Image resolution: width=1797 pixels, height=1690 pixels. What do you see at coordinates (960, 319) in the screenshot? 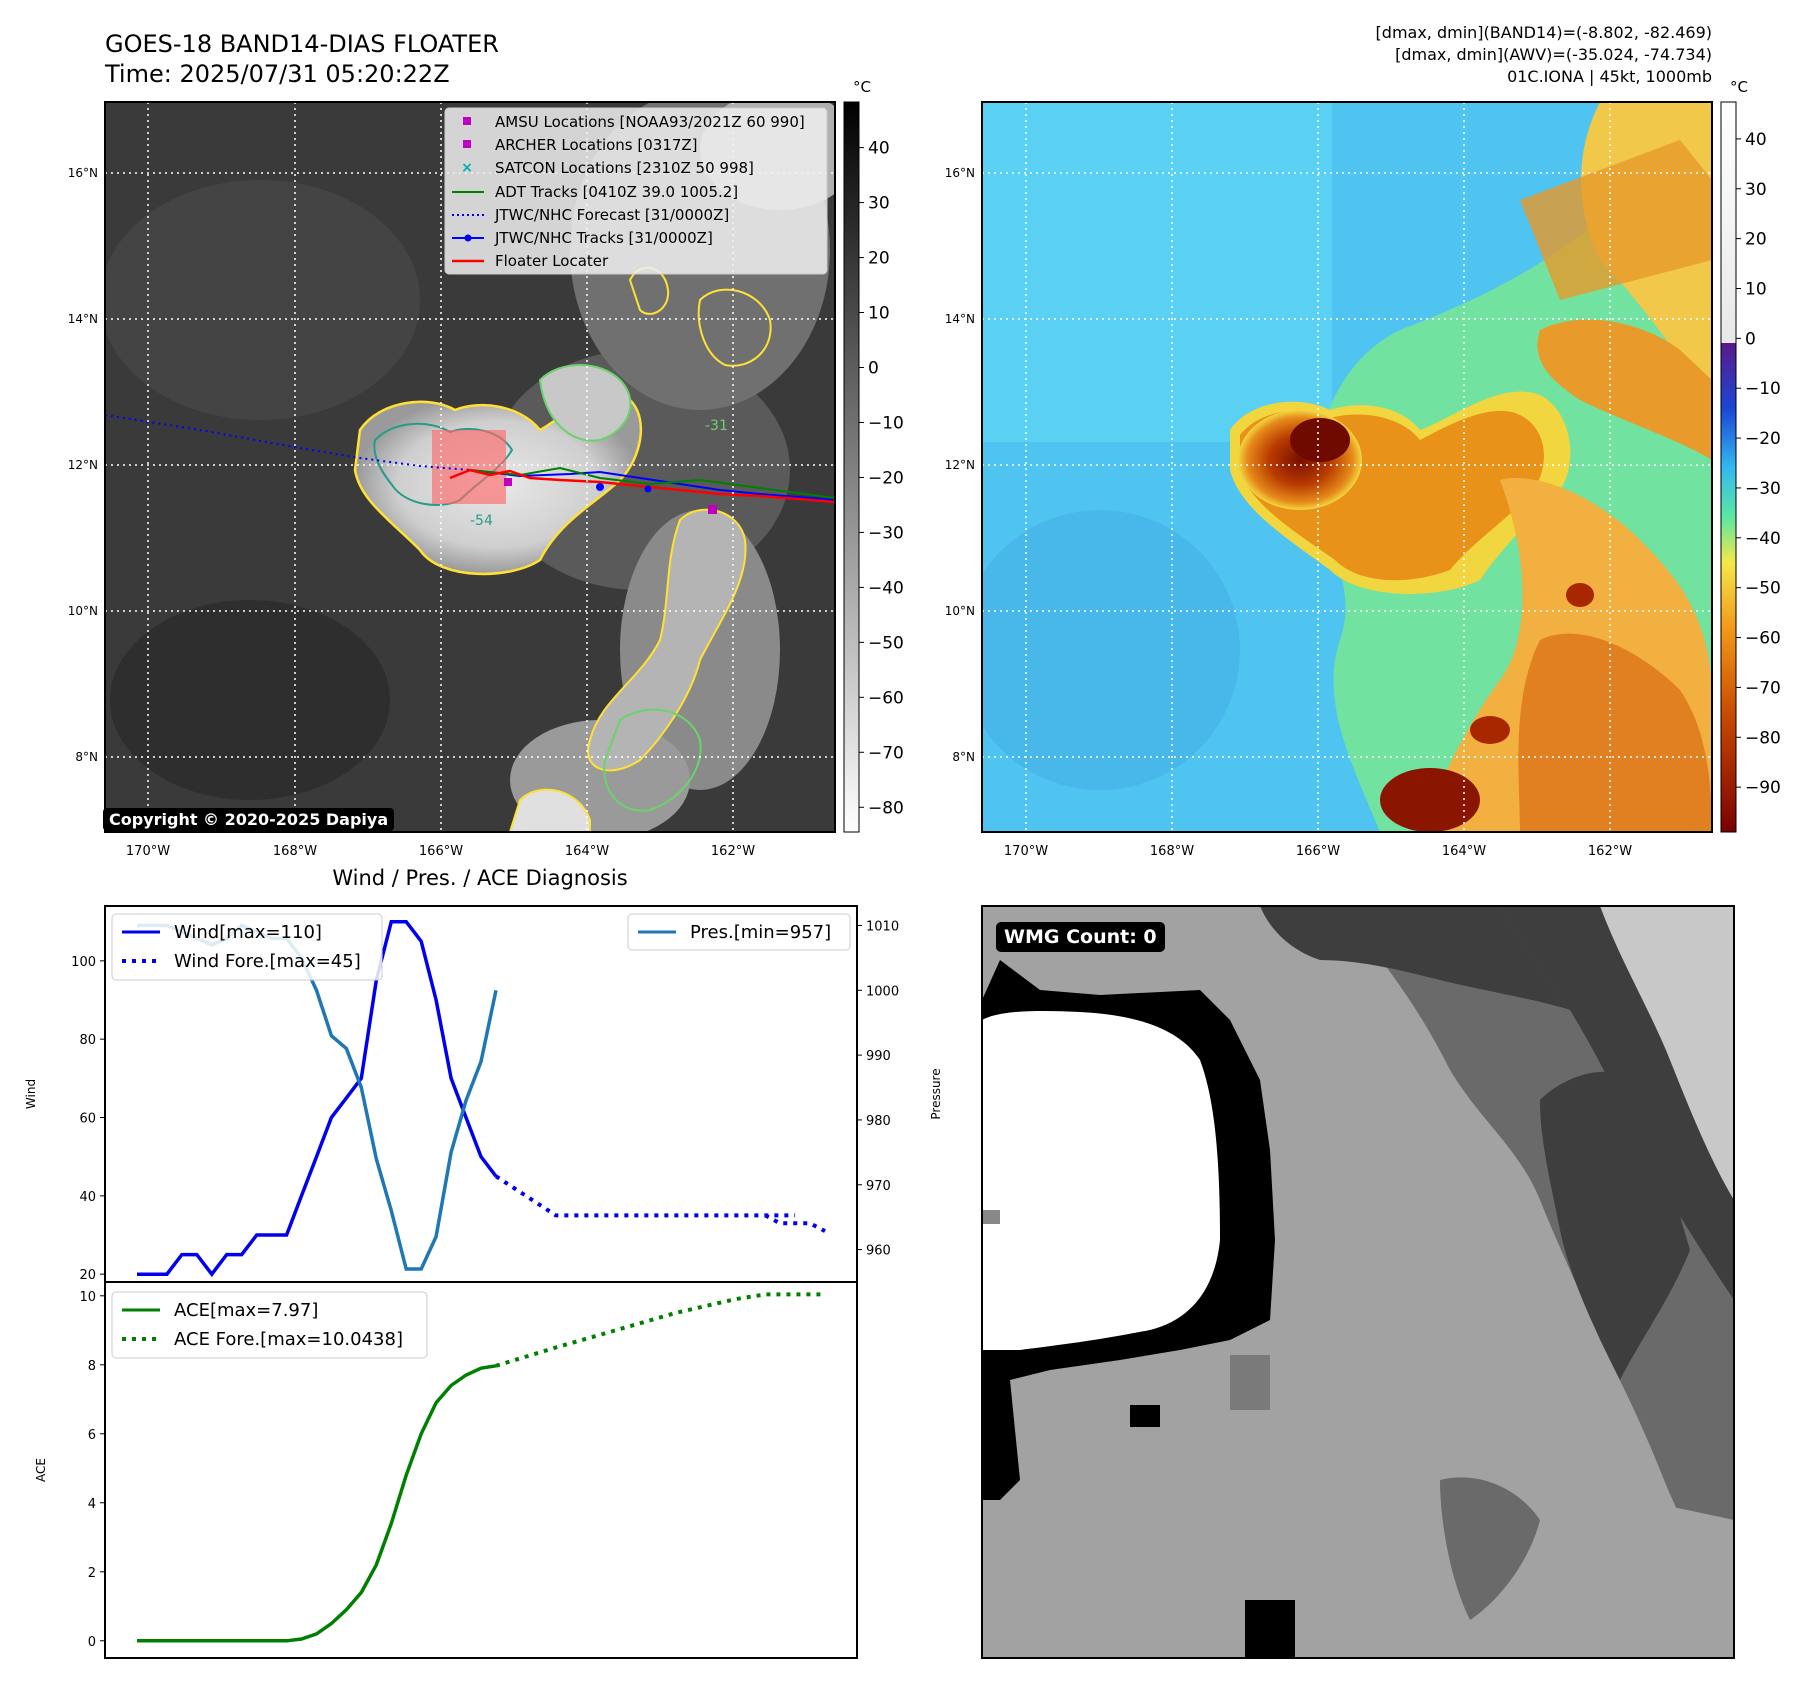
I see `map2-lat-tick: 14°N` at bounding box center [960, 319].